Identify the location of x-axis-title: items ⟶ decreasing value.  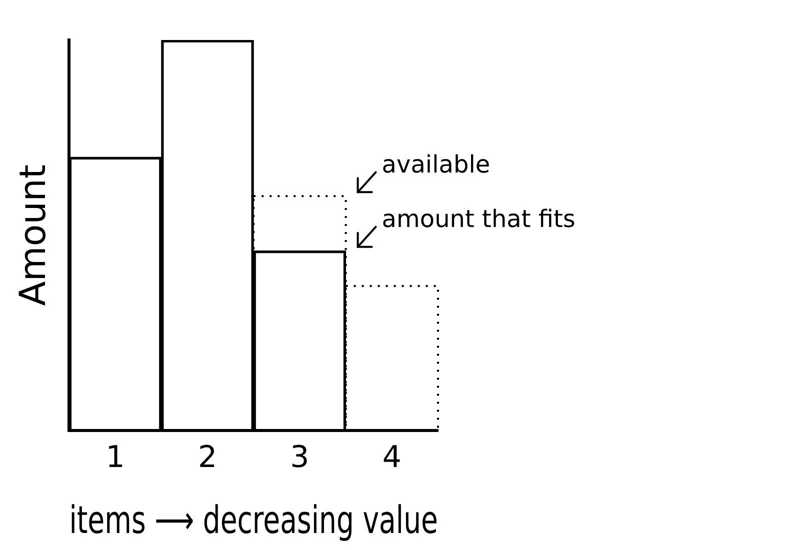
(253, 520).